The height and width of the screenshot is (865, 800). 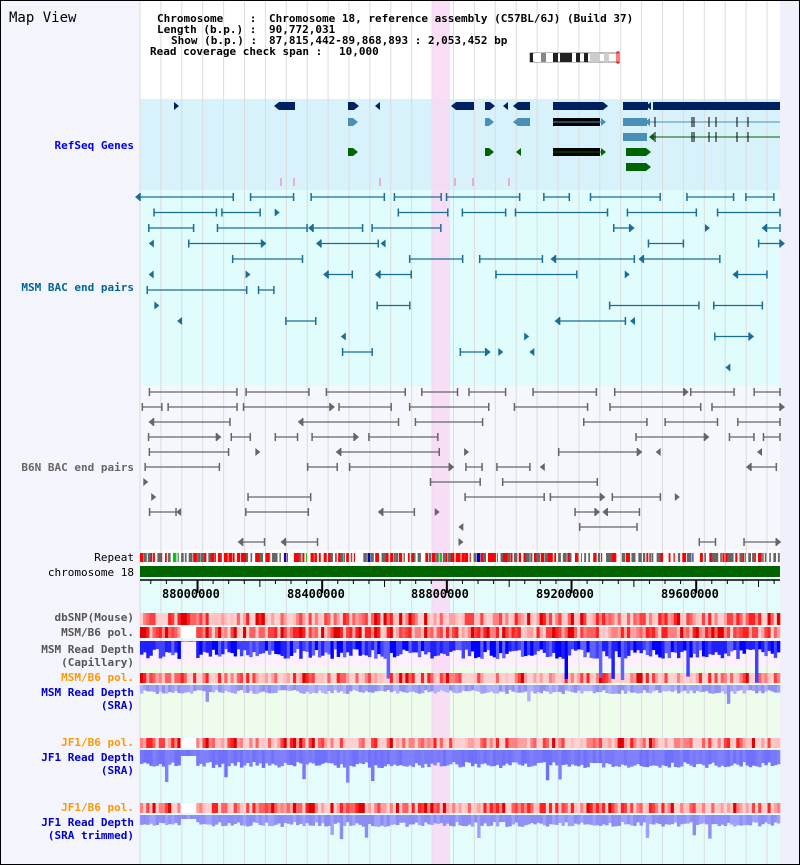 I want to click on track-label-refseq: RefSeq Genes, so click(x=94, y=145).